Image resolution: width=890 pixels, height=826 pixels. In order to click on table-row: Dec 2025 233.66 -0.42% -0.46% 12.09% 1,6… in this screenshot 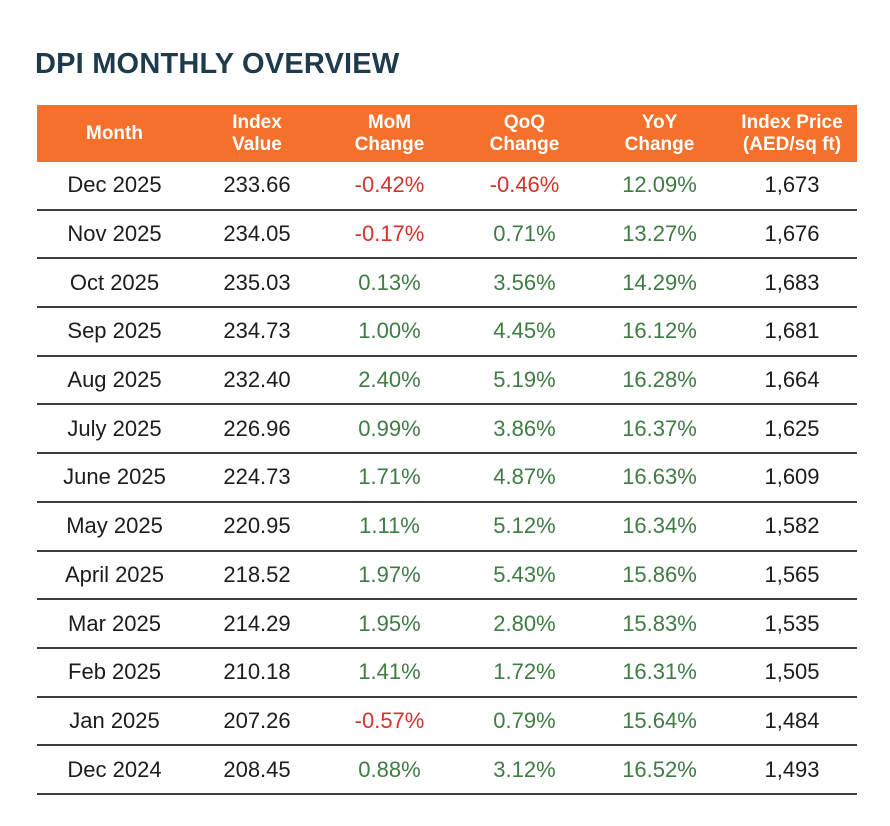, I will do `click(447, 186)`.